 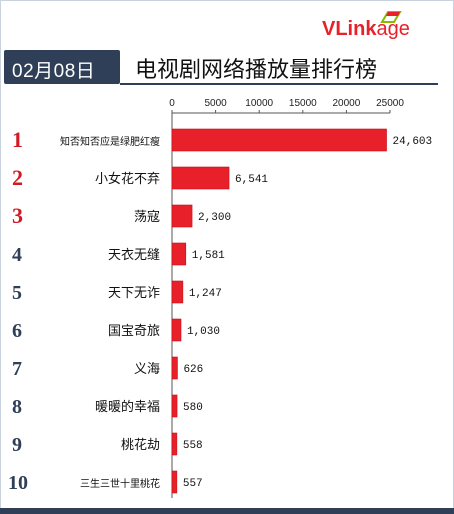 I want to click on x-tick-label: 10000, so click(x=259, y=103).